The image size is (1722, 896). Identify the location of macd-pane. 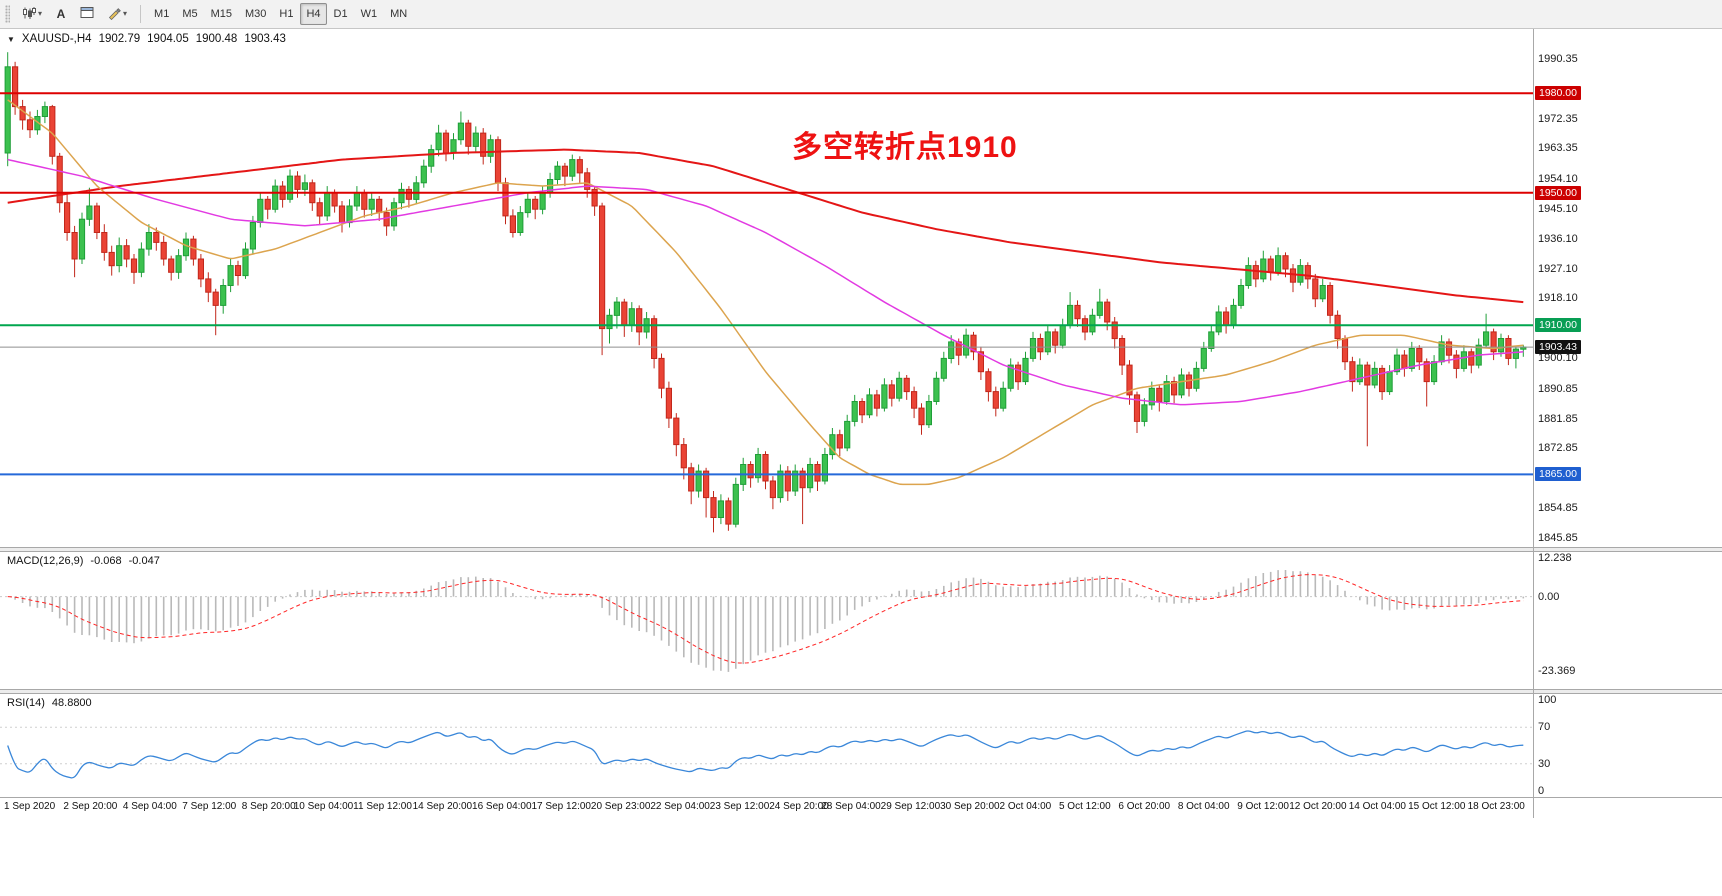
(766, 620).